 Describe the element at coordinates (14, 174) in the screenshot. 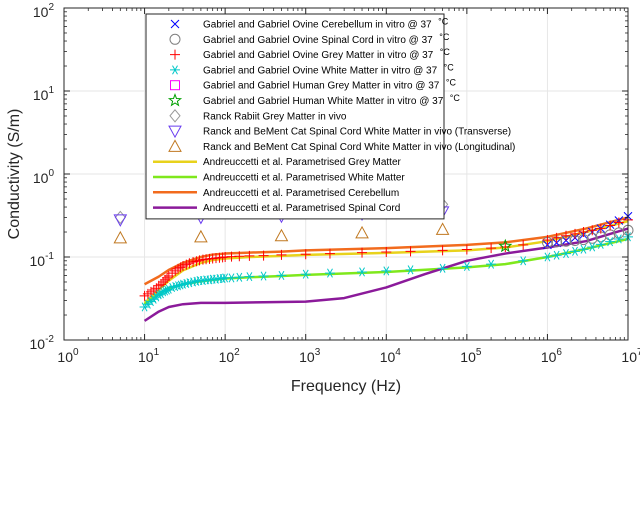

I see `y-axis-label: Conductivity (S/m)` at that location.